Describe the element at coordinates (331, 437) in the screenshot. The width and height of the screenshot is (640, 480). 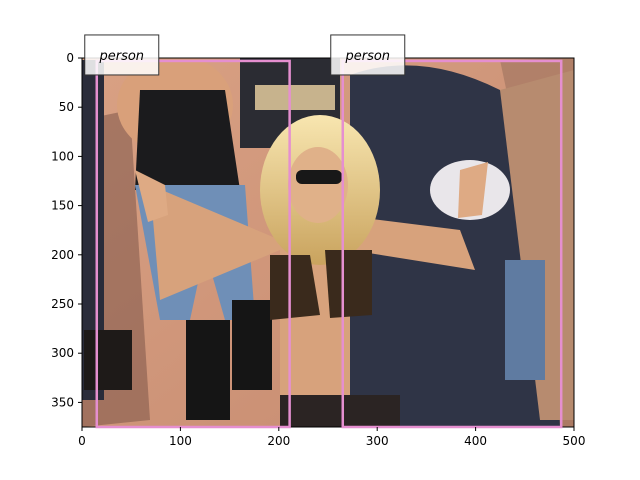
I see `x-axis: 0 100 200 300 400 500` at that location.